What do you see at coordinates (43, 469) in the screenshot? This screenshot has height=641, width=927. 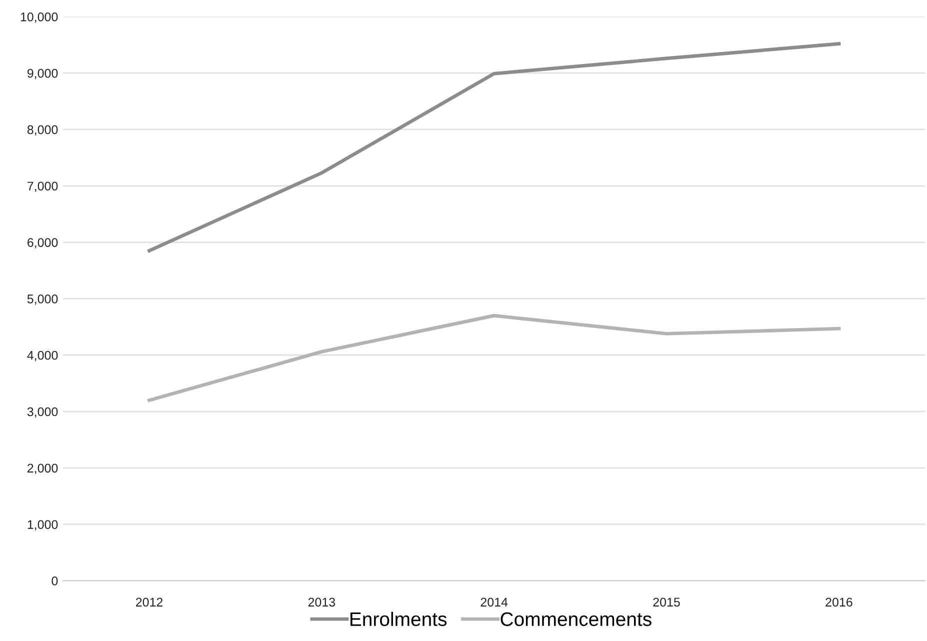 I see `y-tick-label: 2,000` at bounding box center [43, 469].